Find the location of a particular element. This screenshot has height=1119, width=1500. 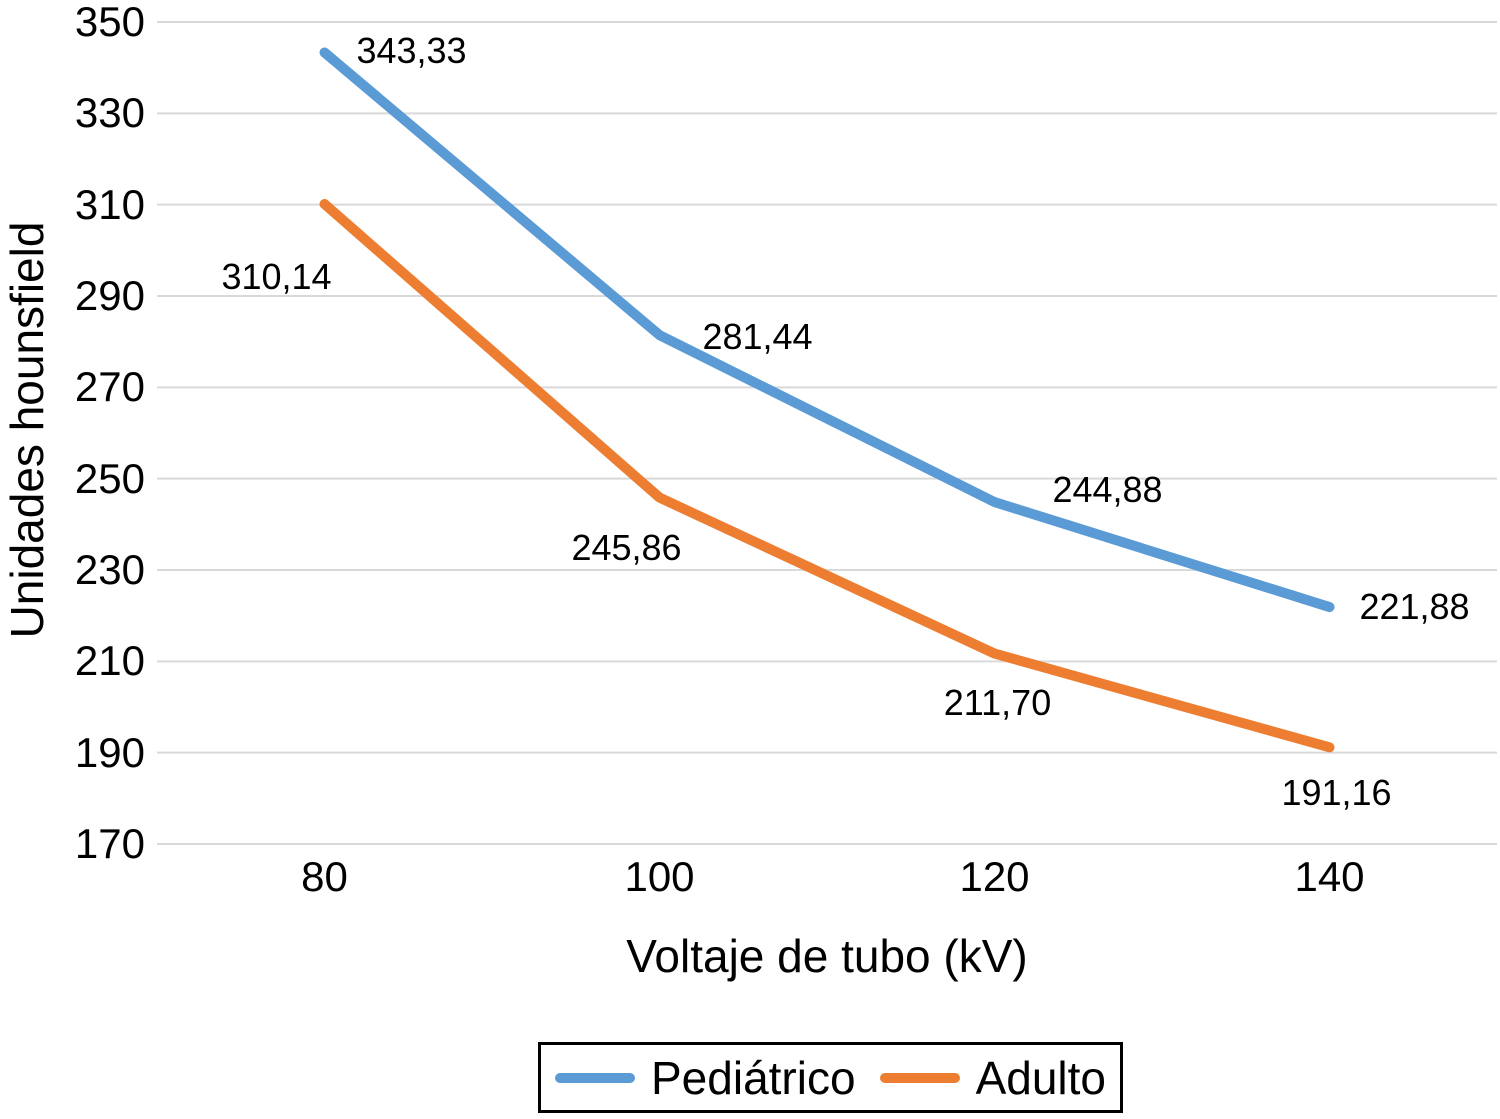

x-axis-title: Voltaje de tubo (kV) is located at coordinates (827, 956).